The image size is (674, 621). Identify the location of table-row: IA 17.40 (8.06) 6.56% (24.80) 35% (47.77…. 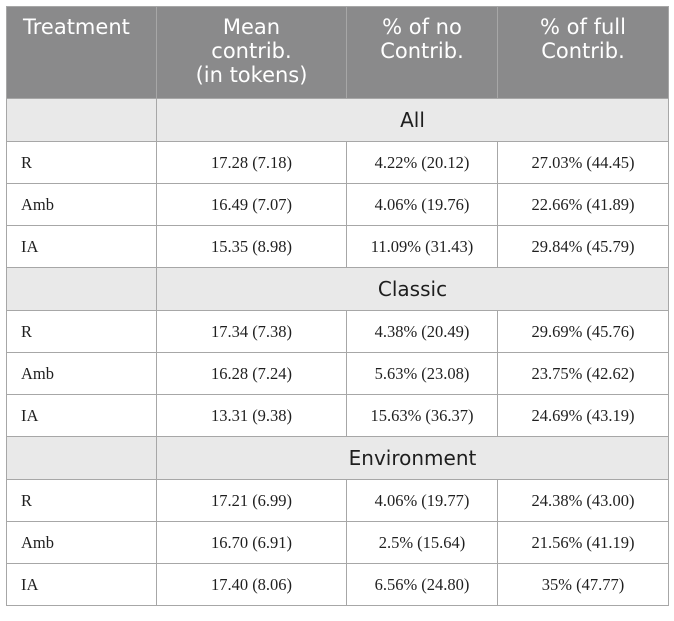
(337, 584).